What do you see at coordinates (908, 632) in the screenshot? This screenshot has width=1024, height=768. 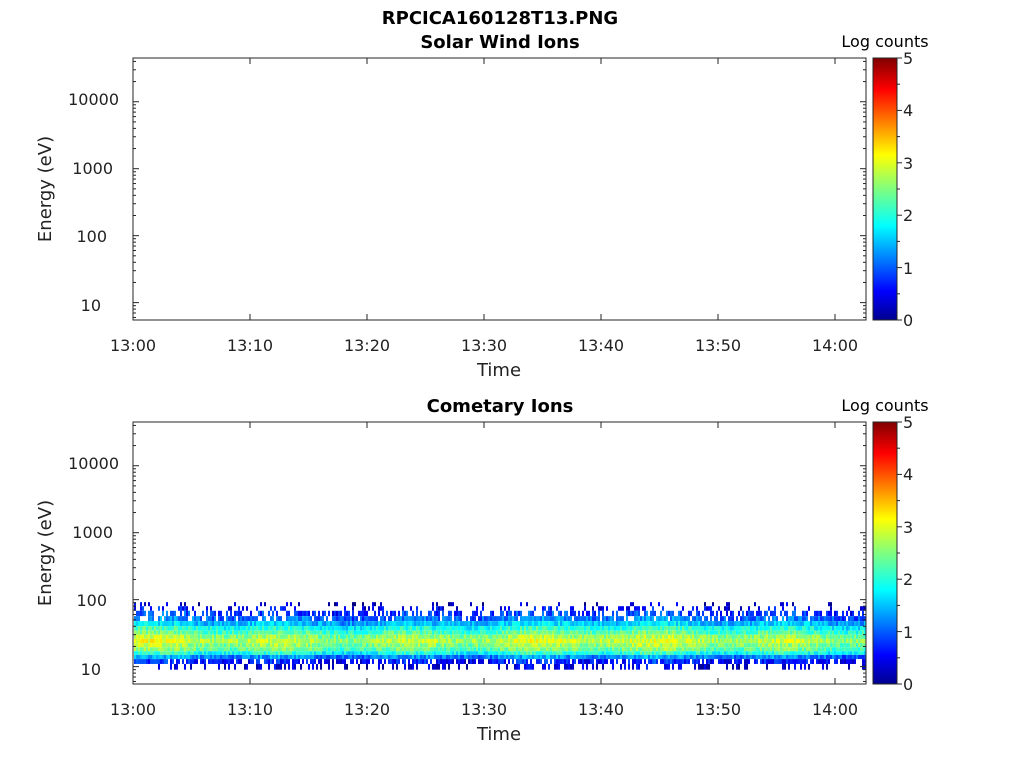 I see `colorbar-tick-label: 1` at bounding box center [908, 632].